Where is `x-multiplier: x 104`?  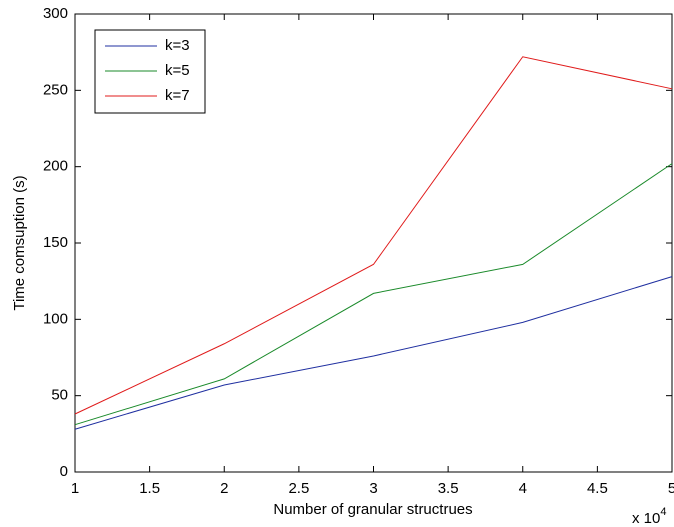 x-multiplier: x 104 is located at coordinates (649, 516).